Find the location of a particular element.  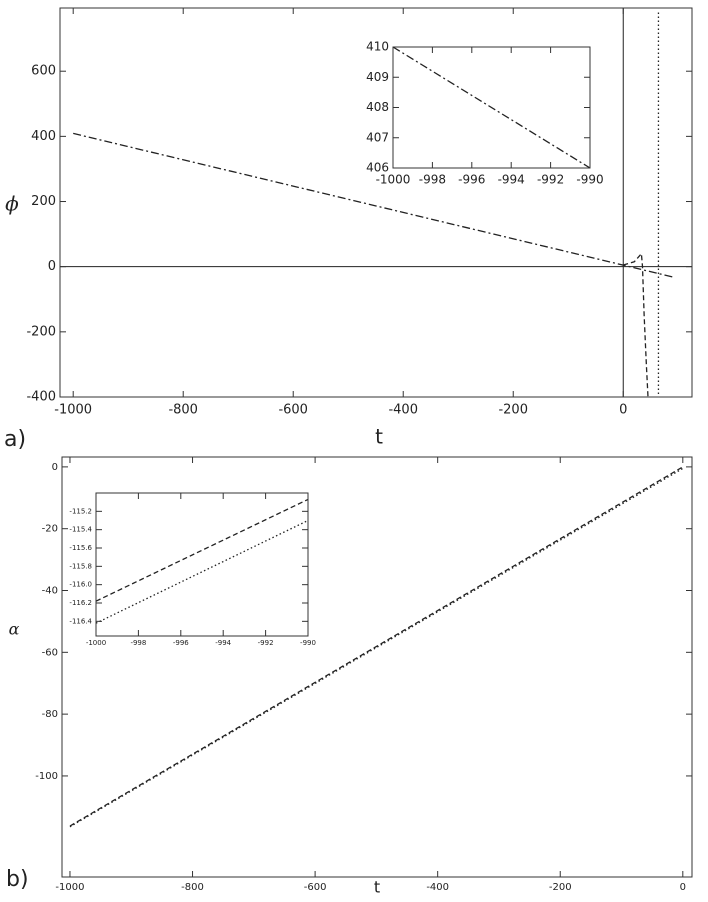

y-tick-label: 407 is located at coordinates (377, 137).